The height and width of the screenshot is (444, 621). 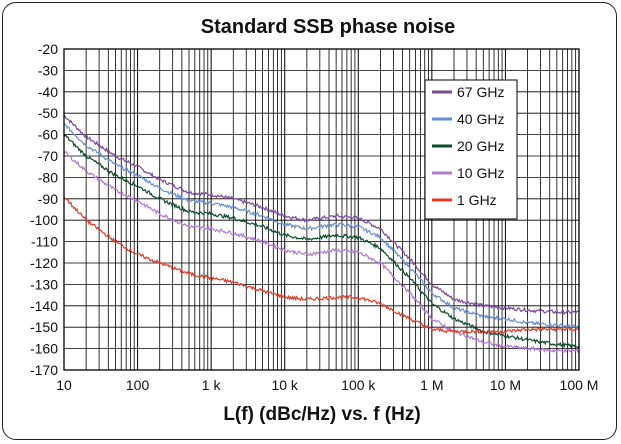 What do you see at coordinates (505, 385) in the screenshot?
I see `x-tick-label: 10 M` at bounding box center [505, 385].